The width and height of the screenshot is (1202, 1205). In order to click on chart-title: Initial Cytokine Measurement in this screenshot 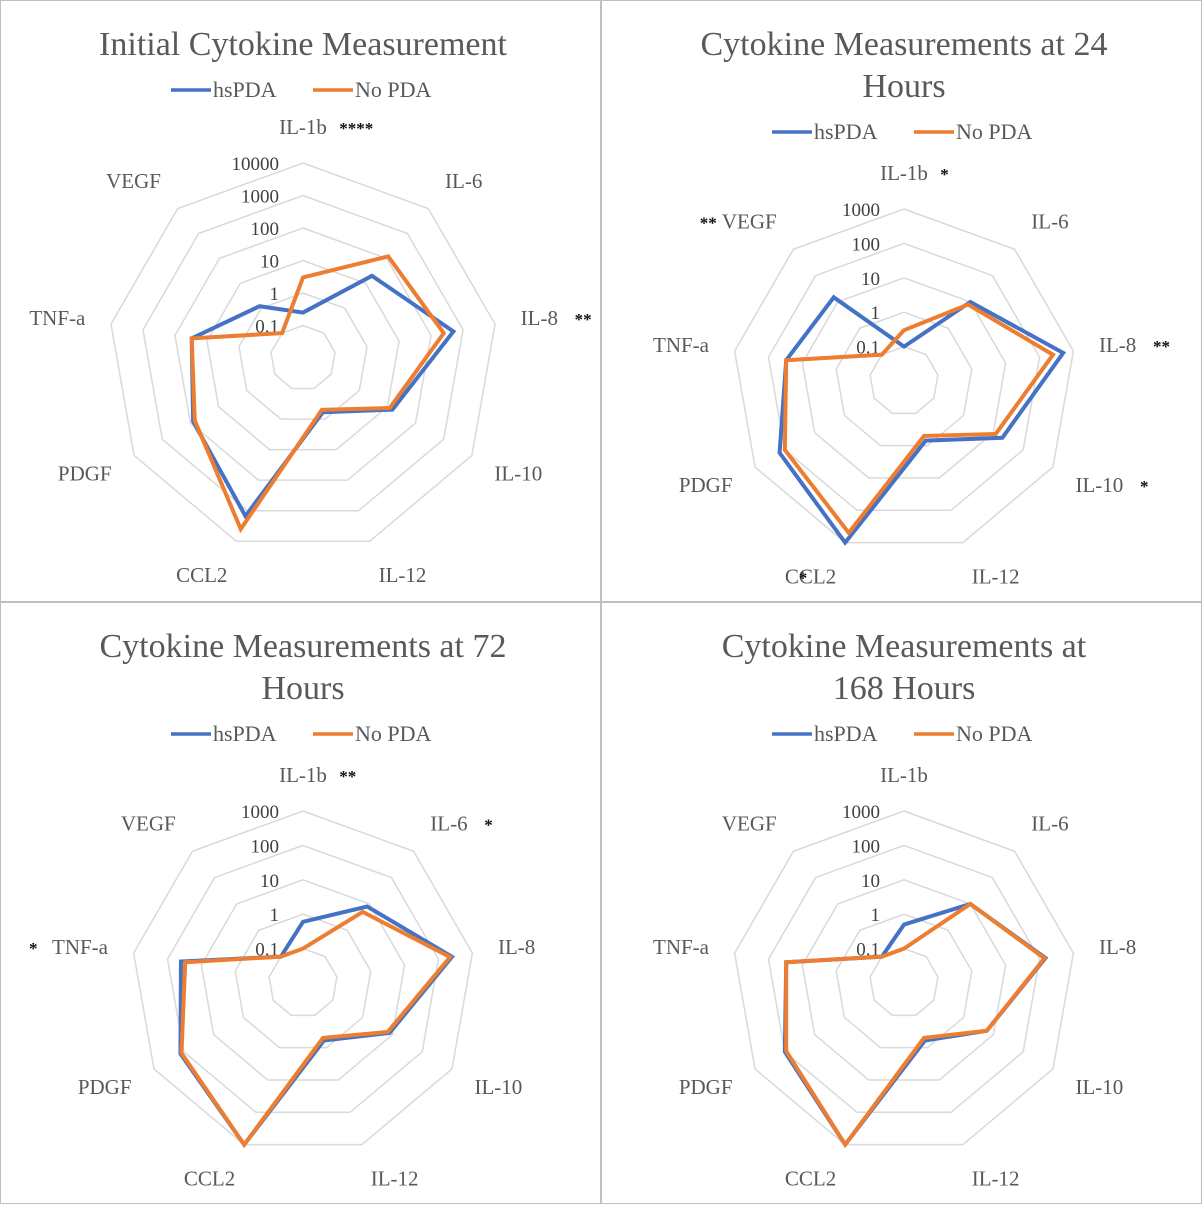, I will do `click(303, 44)`.